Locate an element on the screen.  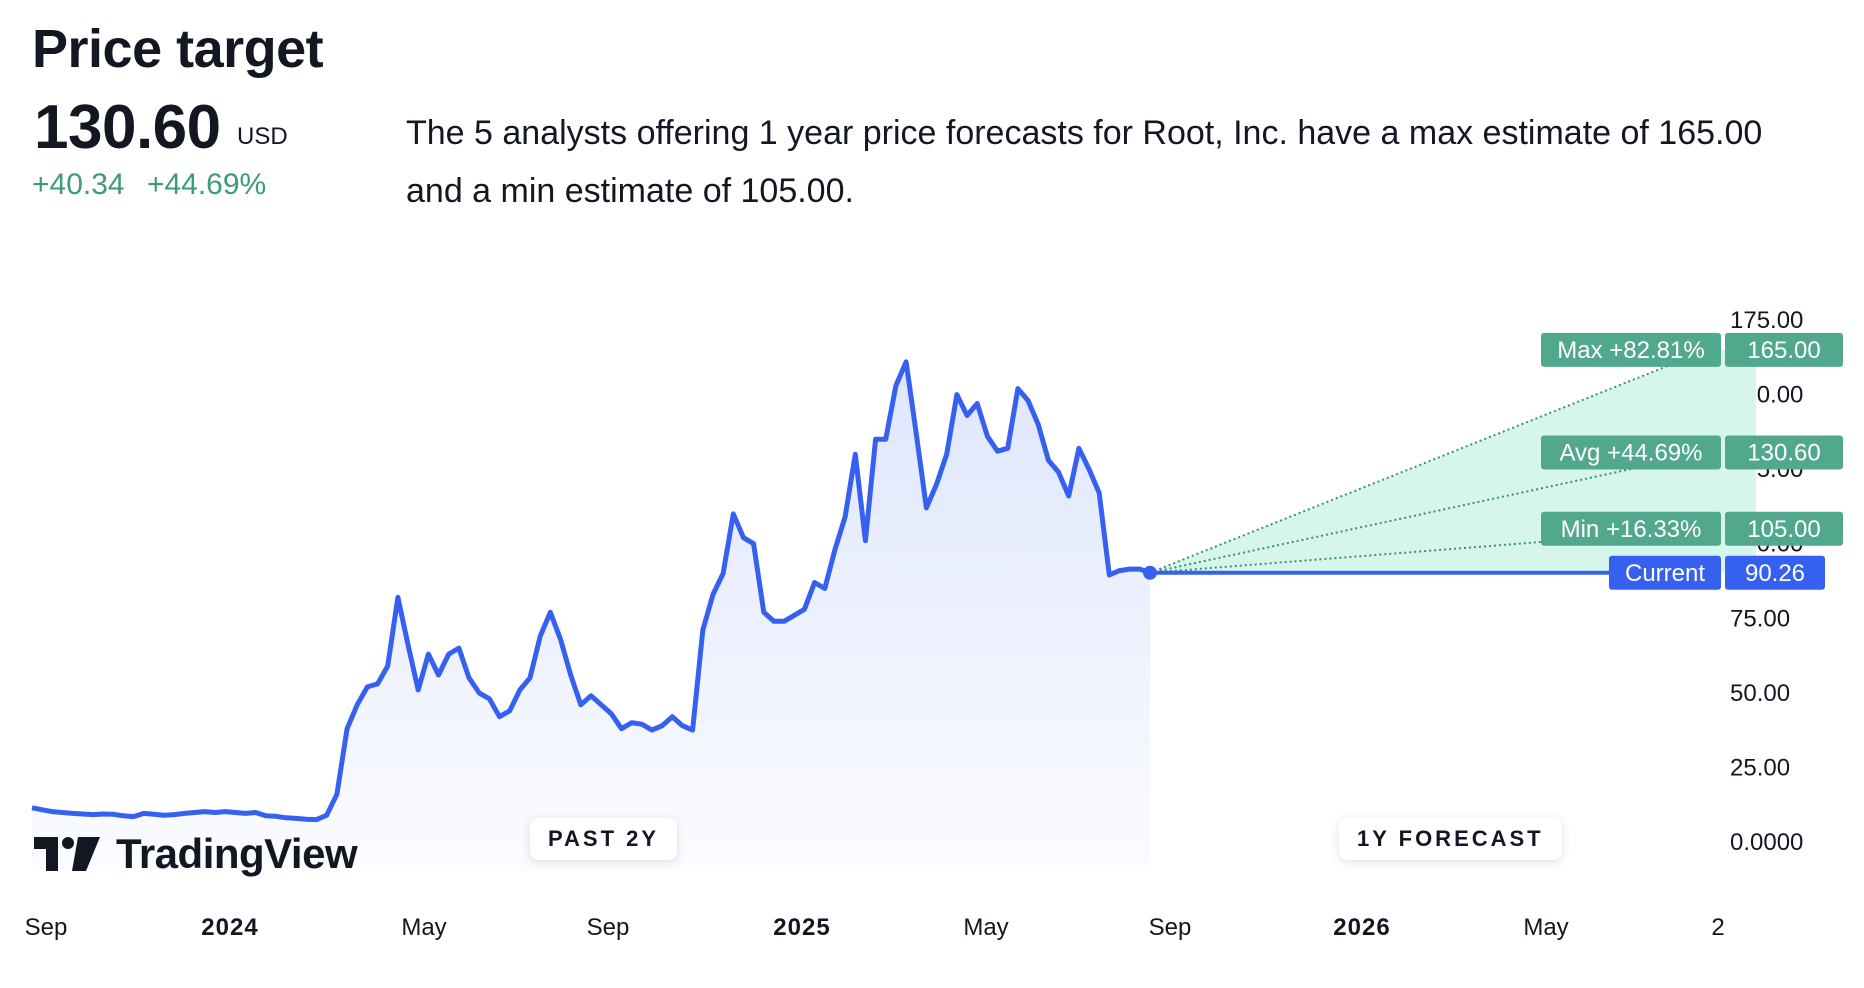
max-label-bg is located at coordinates (1631, 349).